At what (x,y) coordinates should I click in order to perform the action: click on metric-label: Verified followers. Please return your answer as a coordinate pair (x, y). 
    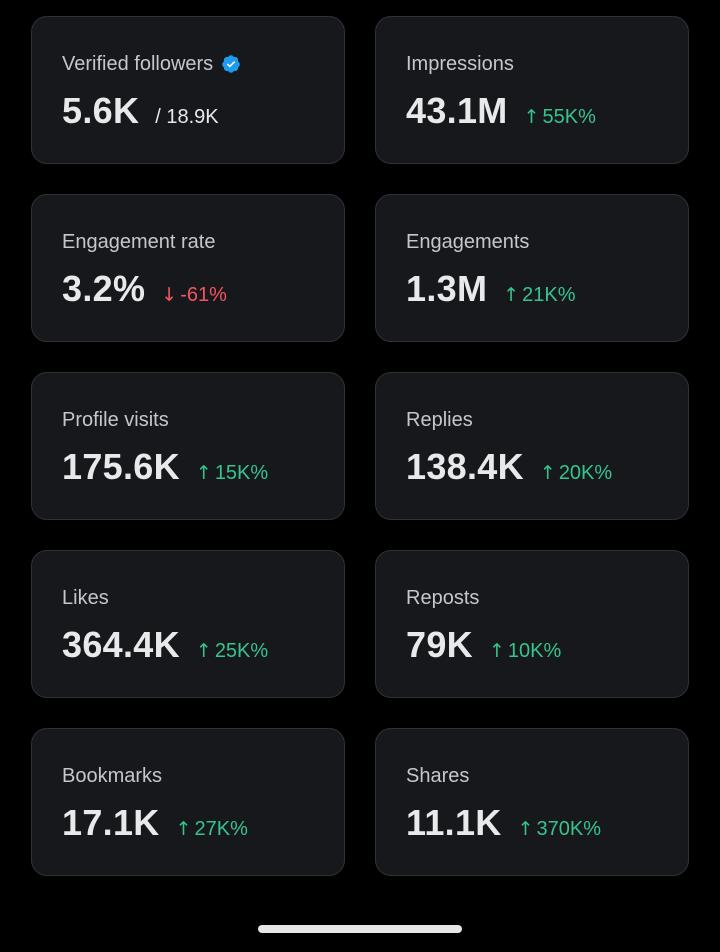
    Looking at the image, I should click on (138, 64).